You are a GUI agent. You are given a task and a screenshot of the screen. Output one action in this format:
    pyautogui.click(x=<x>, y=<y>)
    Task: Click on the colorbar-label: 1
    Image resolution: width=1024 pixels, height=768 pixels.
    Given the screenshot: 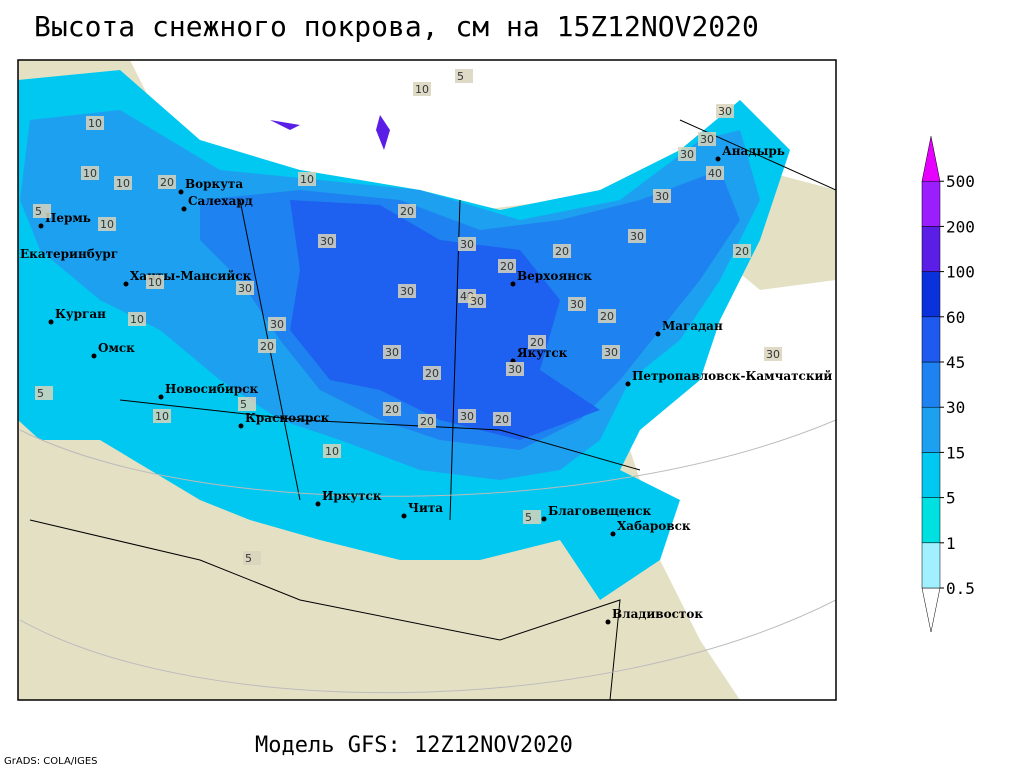 What is the action you would take?
    pyautogui.click(x=951, y=543)
    